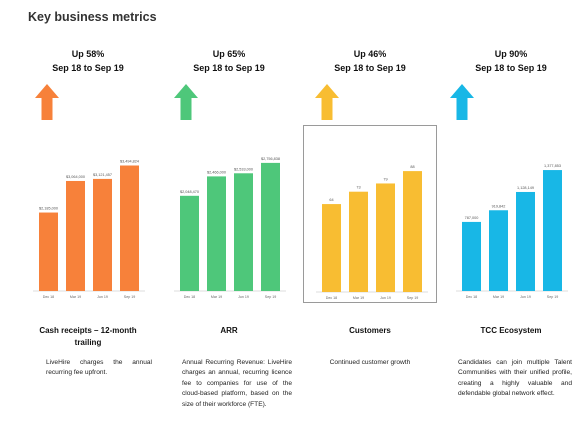  I want to click on data-label: $3,494,824, so click(129, 162).